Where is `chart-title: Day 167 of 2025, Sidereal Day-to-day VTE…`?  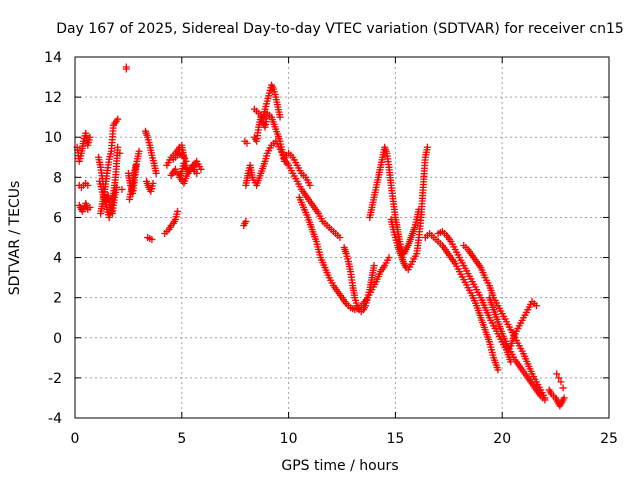
chart-title: Day 167 of 2025, Sidereal Day-to-day VTE… is located at coordinates (340, 29).